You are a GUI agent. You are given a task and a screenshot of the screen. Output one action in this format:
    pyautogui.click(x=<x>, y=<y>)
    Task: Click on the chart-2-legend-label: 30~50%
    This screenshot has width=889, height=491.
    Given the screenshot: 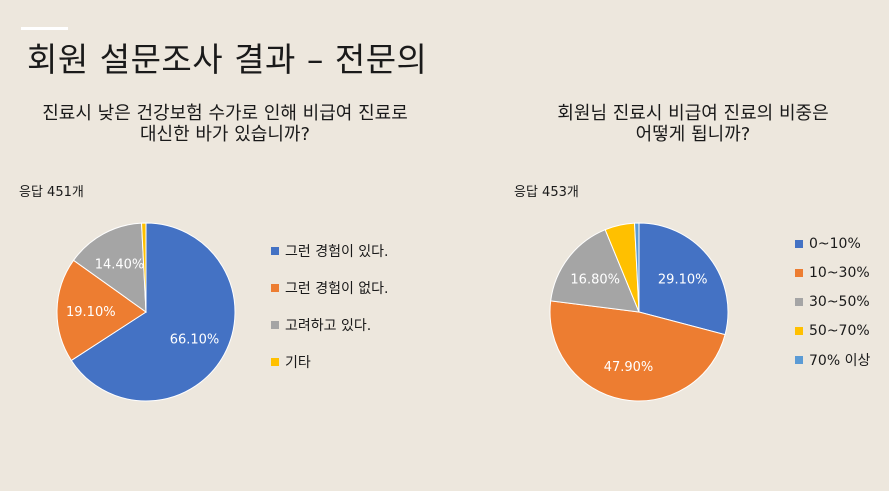 What is the action you would take?
    pyautogui.click(x=839, y=302)
    